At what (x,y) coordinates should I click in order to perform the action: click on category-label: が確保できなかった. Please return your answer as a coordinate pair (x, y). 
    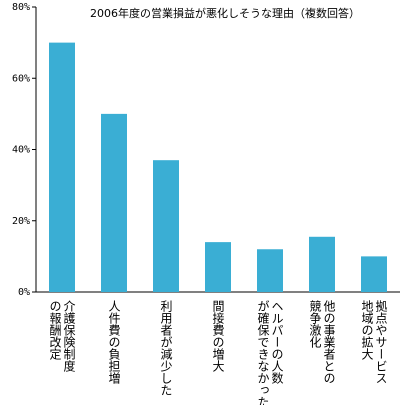
    Looking at the image, I should click on (263, 352).